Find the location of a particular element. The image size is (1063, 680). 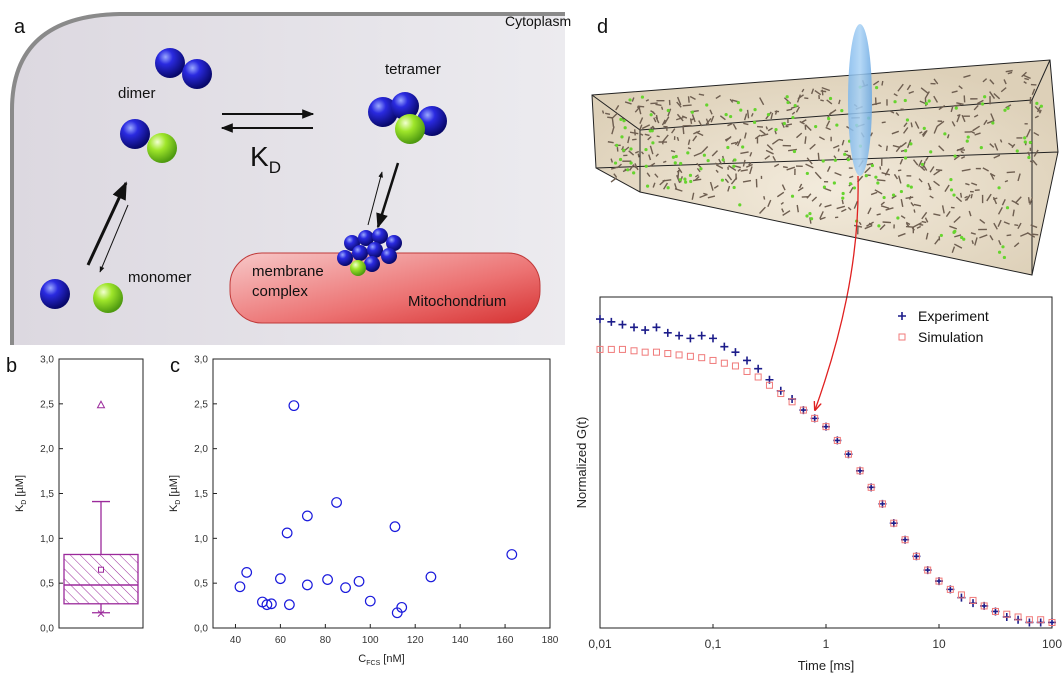

y-tick-label: 3,0 is located at coordinates (201, 360).